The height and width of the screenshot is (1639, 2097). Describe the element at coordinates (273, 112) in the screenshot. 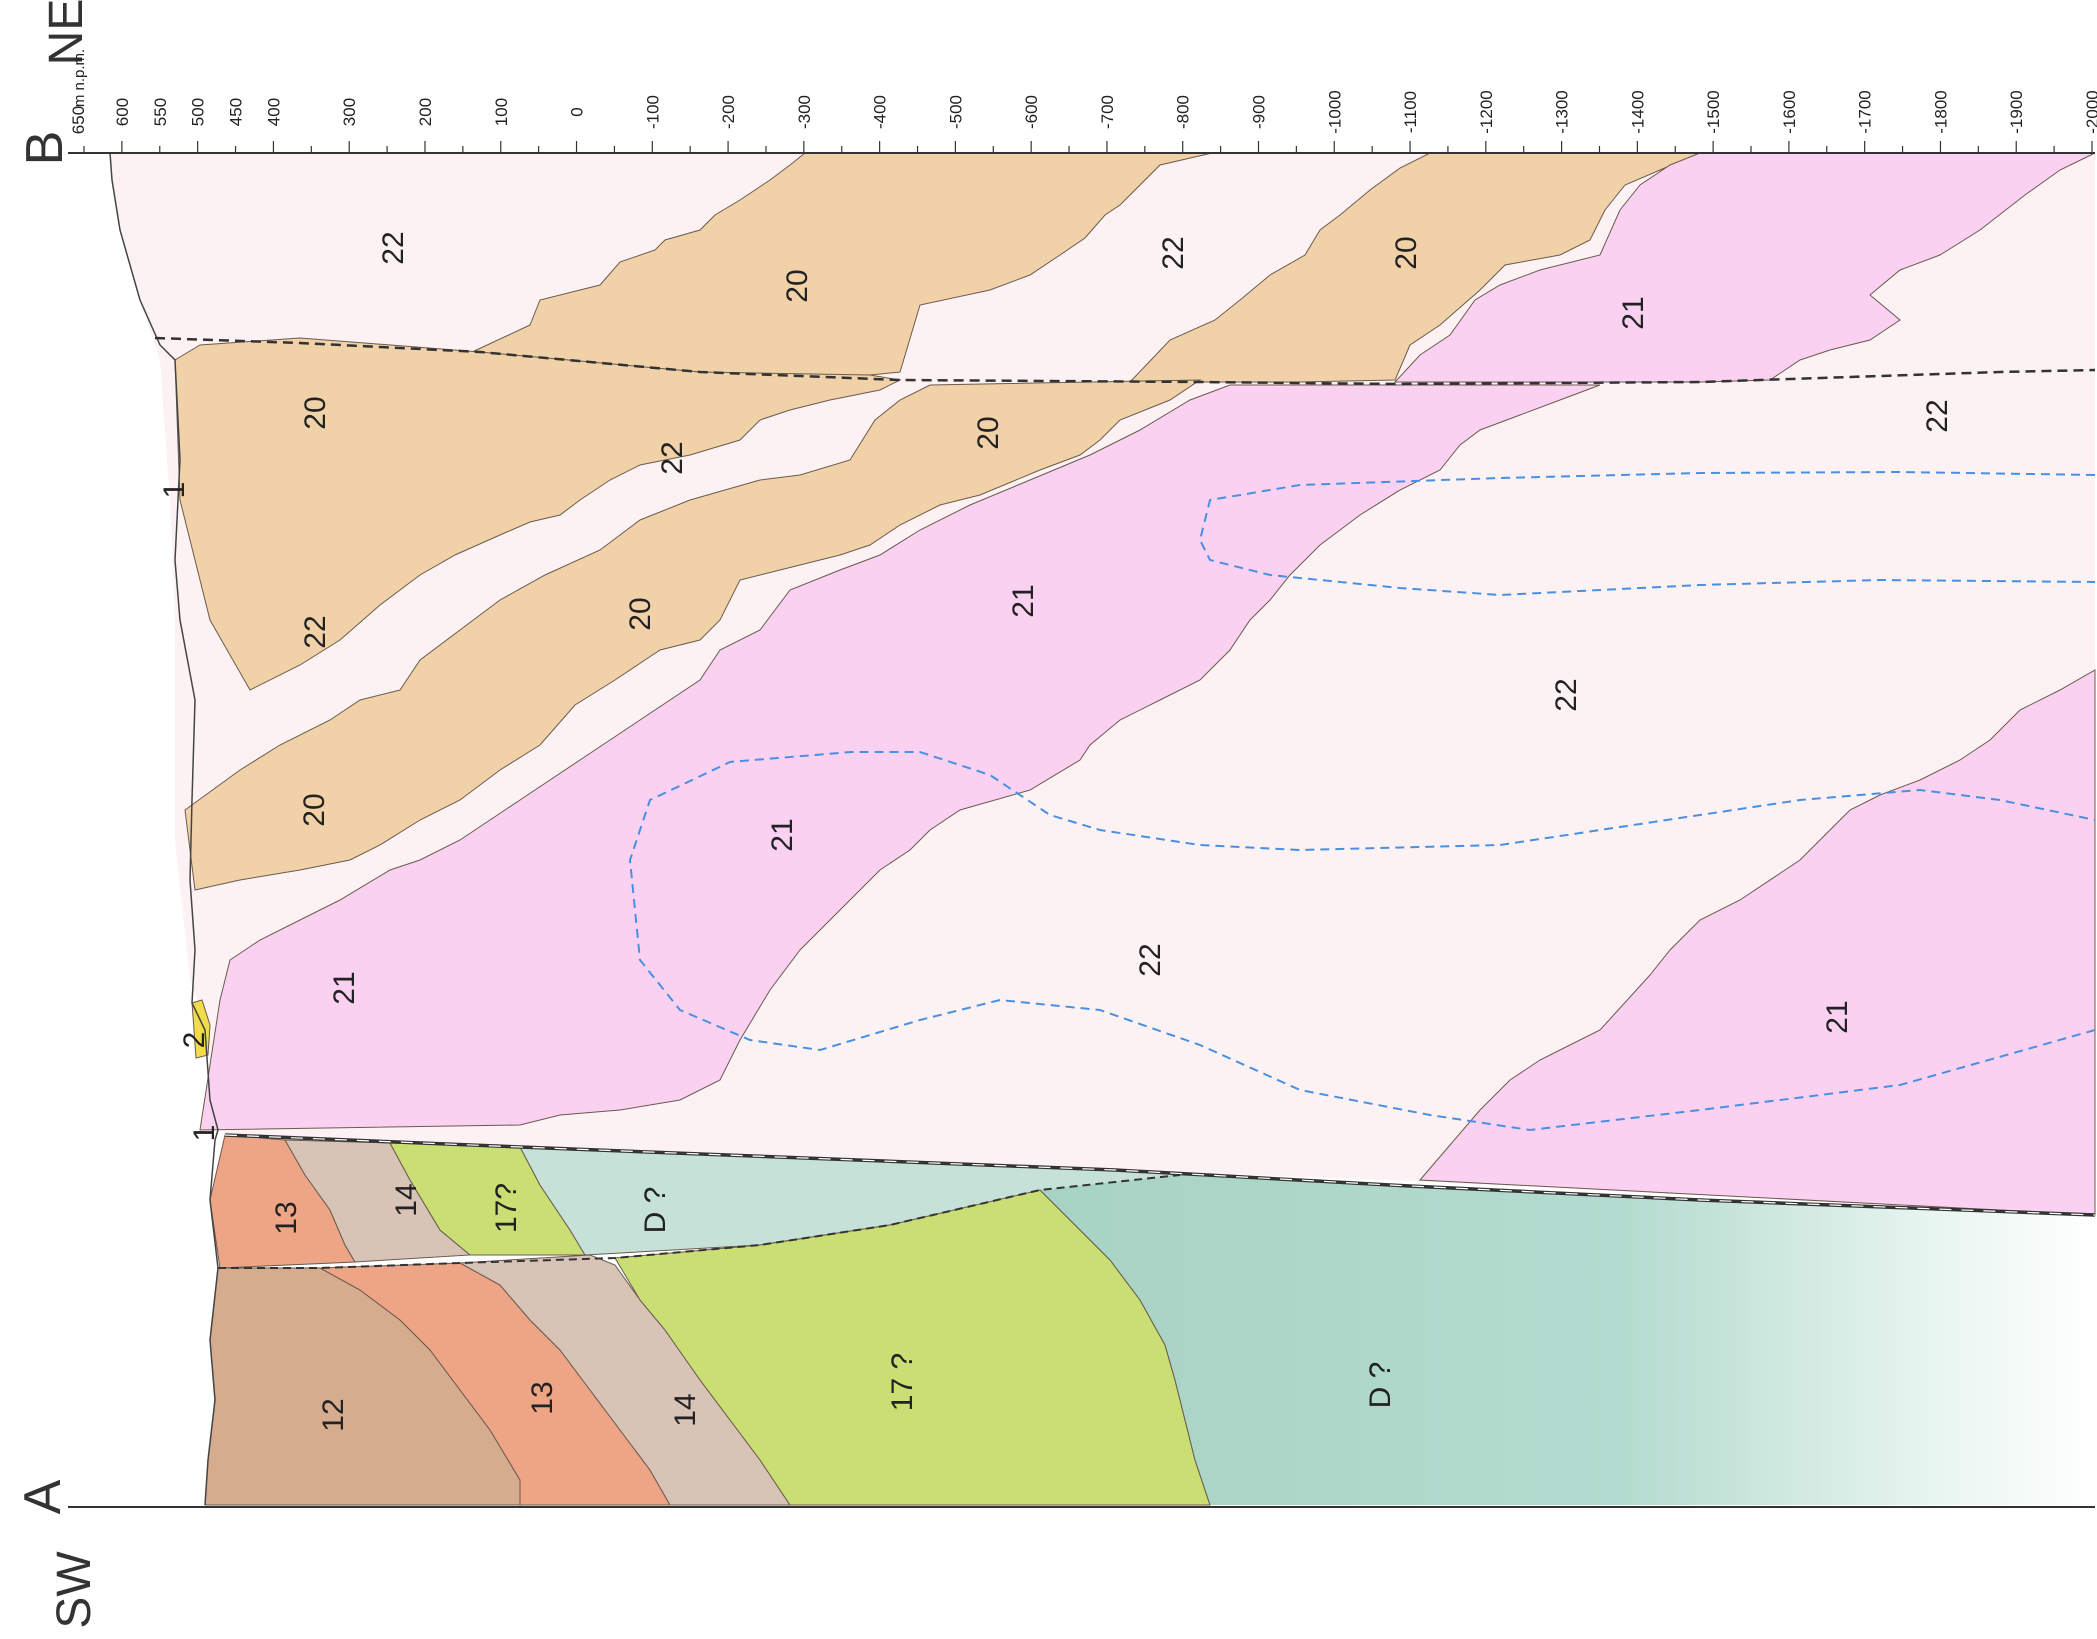

I see `depth-axis-tick-label: 400` at that location.